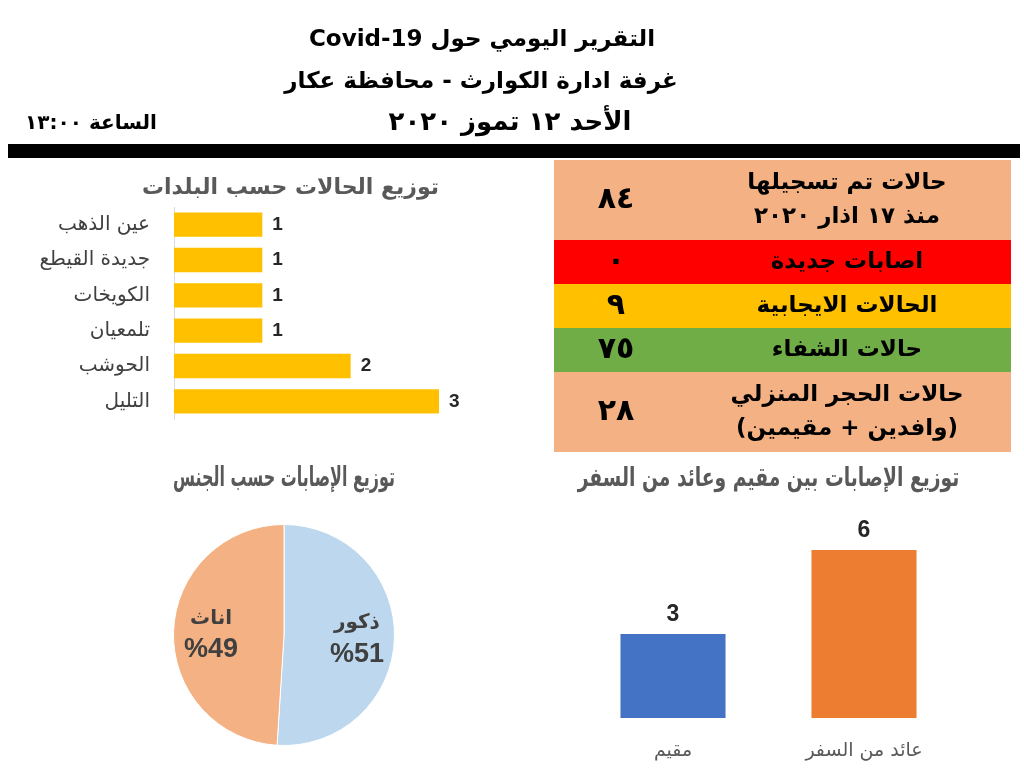 This screenshot has height=773, width=1024. I want to click on text: ٢٨, so click(616, 409).